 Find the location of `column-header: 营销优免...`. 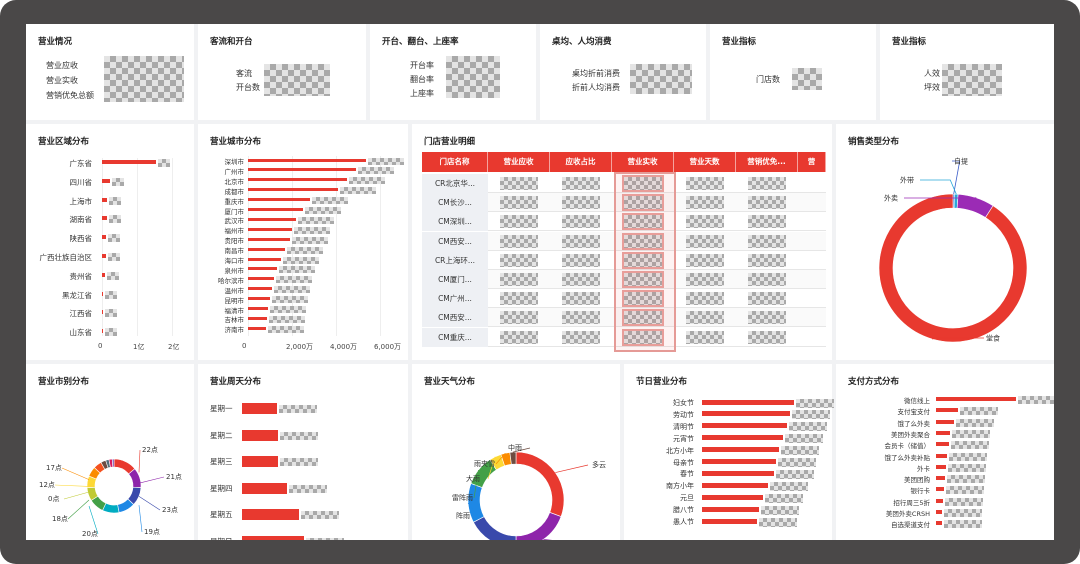

column-header: 营销优免... is located at coordinates (767, 162).